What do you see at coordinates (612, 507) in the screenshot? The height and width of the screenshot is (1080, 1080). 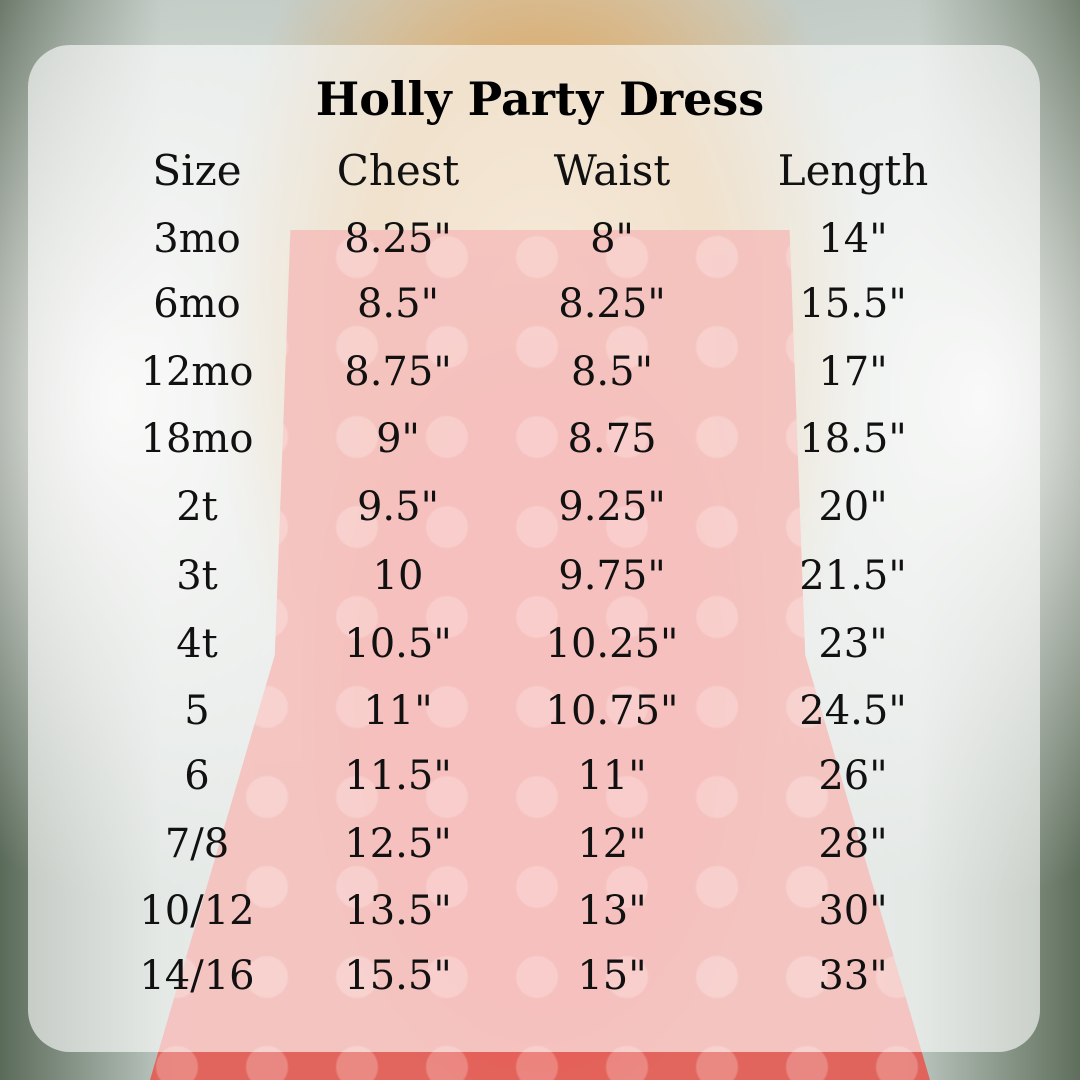 I see `cell-waist: 9.25"` at bounding box center [612, 507].